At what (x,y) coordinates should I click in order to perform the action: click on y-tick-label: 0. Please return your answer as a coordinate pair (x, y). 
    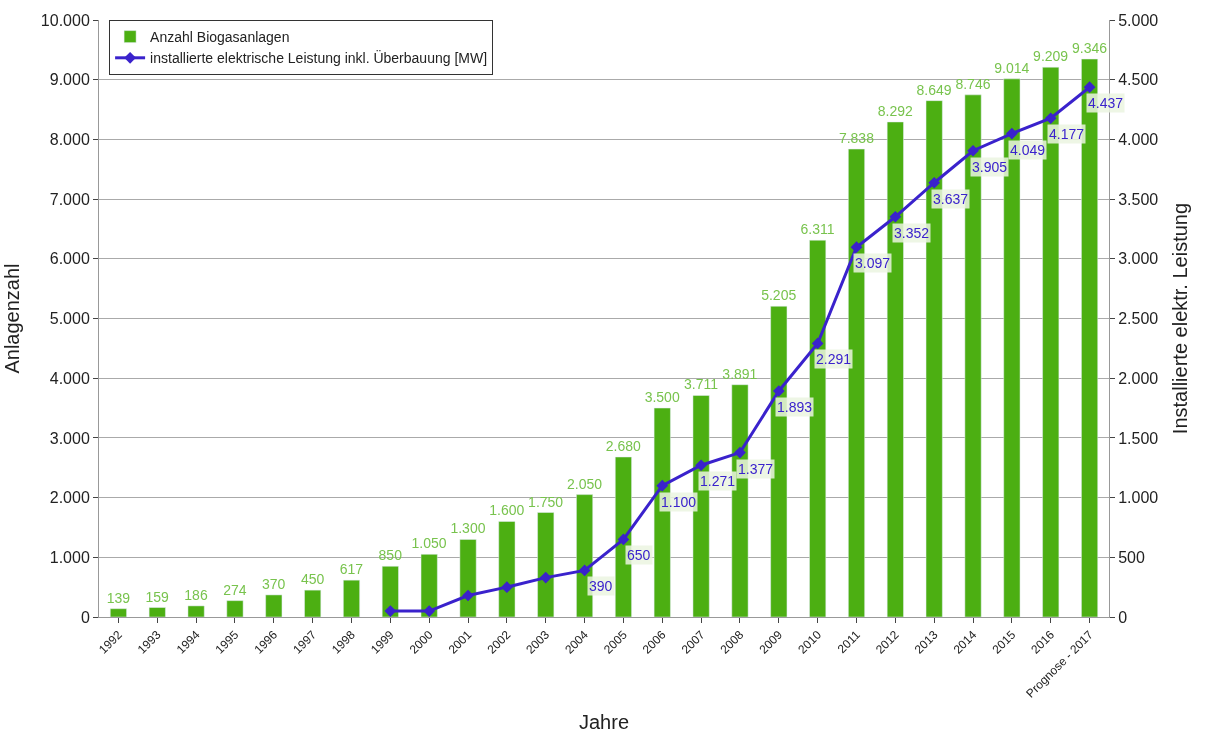
    Looking at the image, I should click on (85, 617).